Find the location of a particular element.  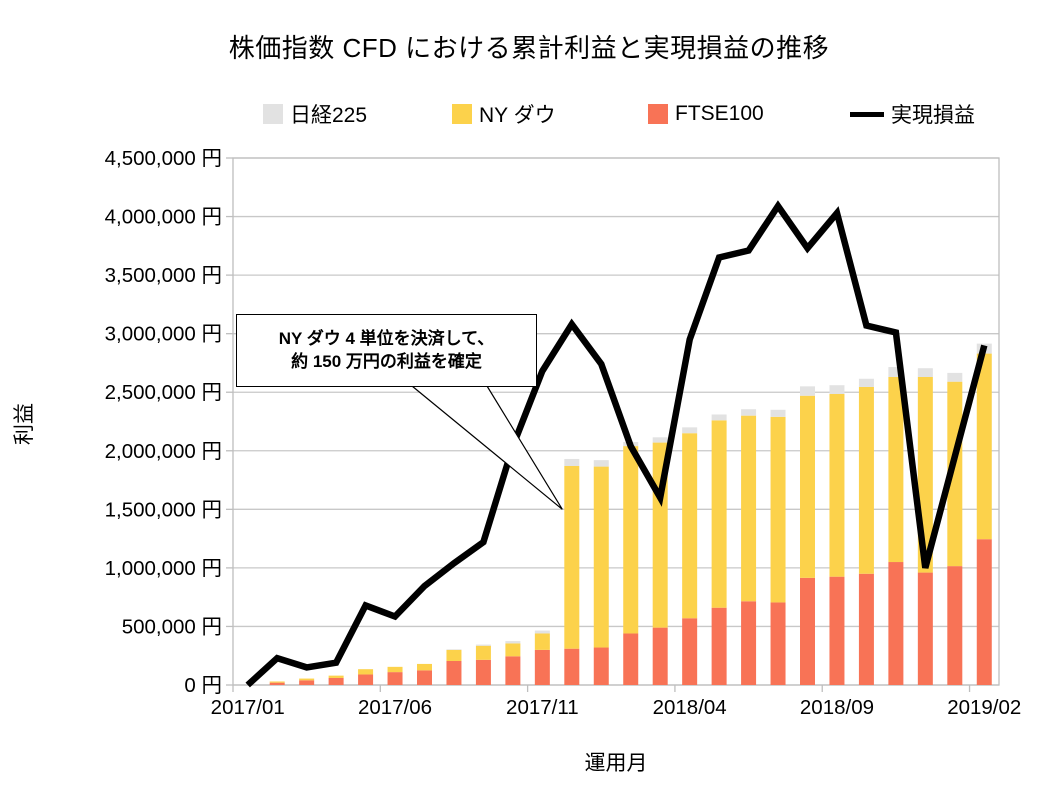

y-tick-label: 3,500,000 円 is located at coordinates (163, 275).